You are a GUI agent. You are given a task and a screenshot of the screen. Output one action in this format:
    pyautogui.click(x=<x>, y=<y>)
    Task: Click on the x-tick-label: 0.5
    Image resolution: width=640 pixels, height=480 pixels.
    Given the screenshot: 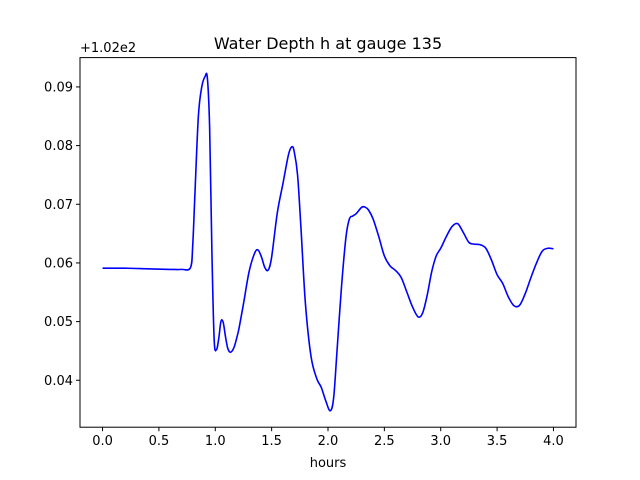 What is the action you would take?
    pyautogui.click(x=159, y=441)
    